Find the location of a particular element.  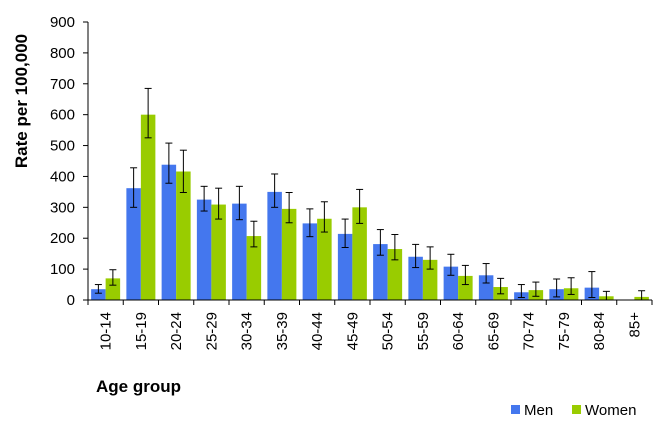

x-tick-label: 35-39 is located at coordinates (282, 331).